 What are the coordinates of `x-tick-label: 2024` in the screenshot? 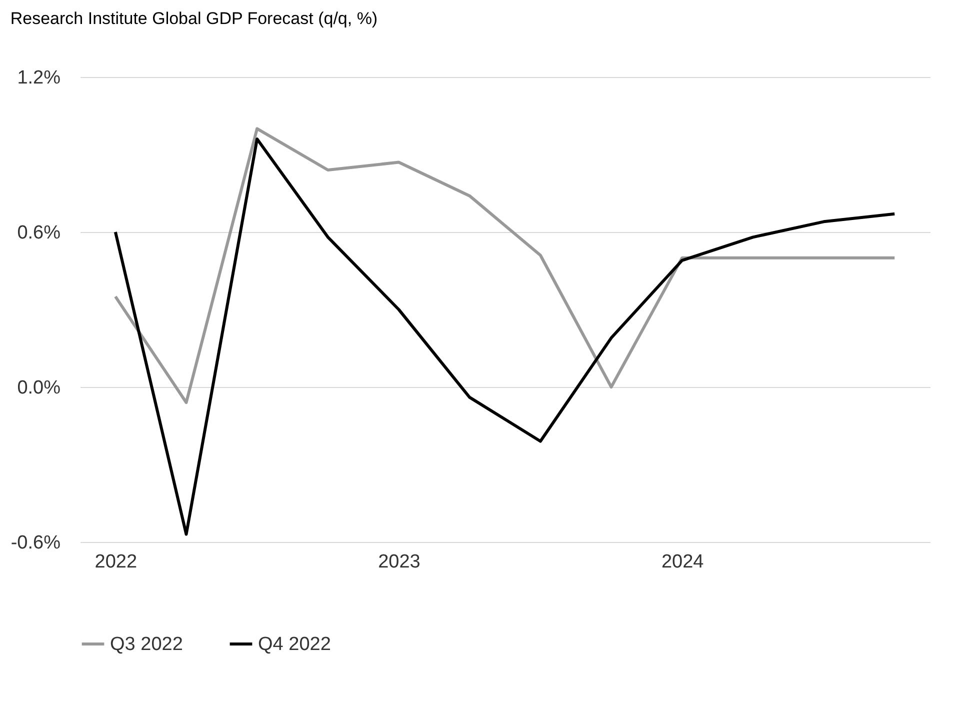 It's located at (682, 562).